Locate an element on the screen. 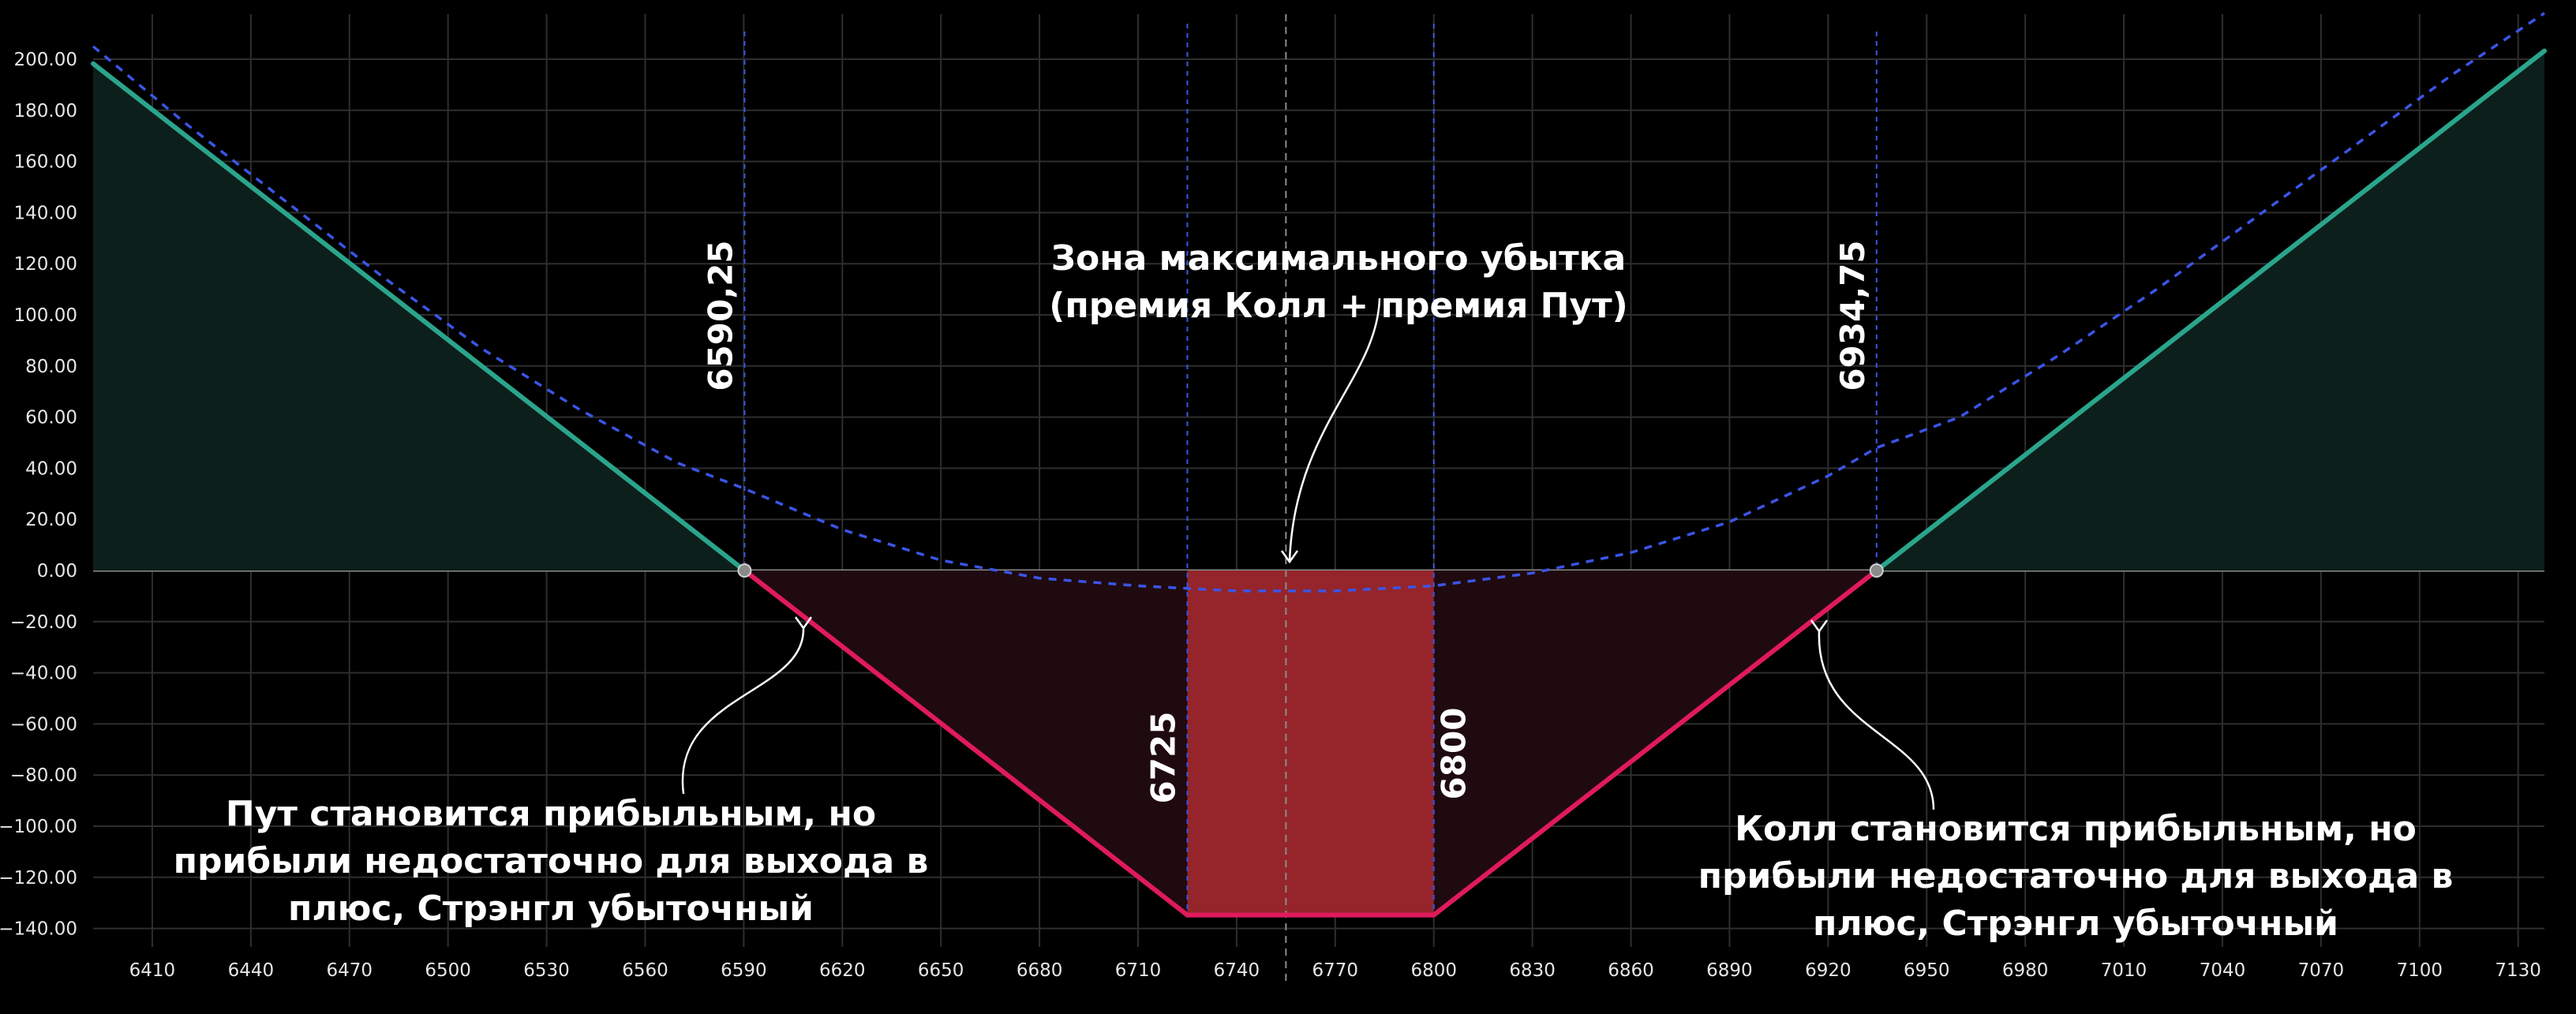 This screenshot has width=2576, height=1014. y-tick-label: −140.00 is located at coordinates (38, 929).